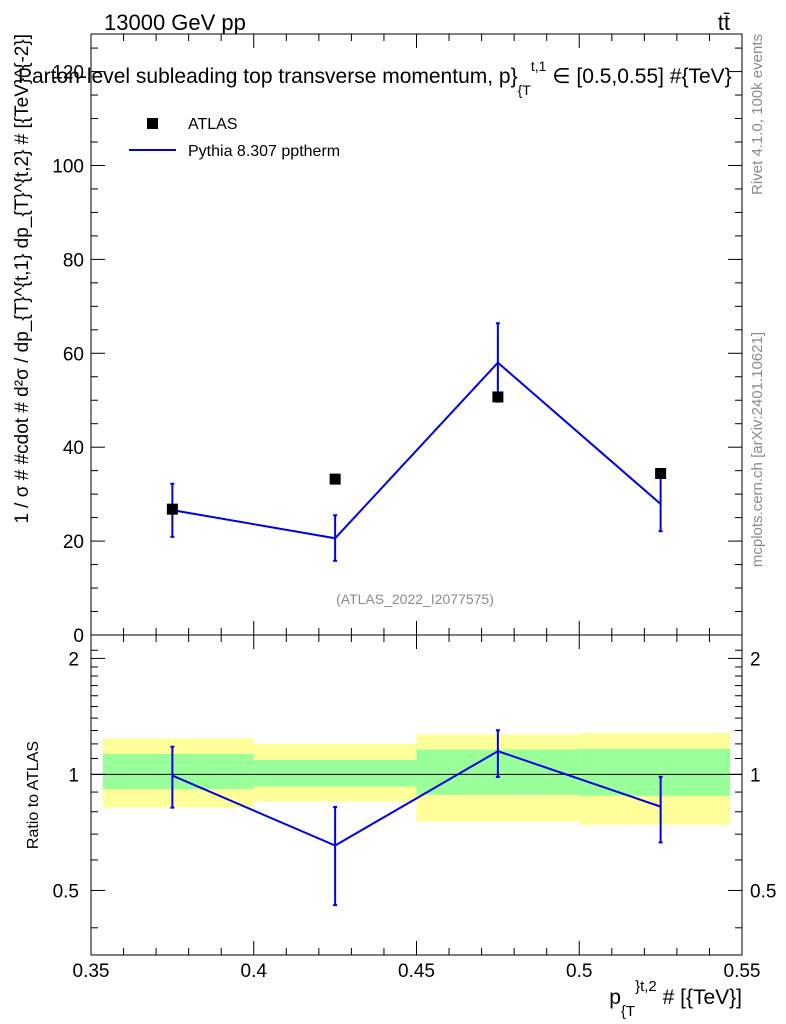  What do you see at coordinates (417, 450) in the screenshot?
I see `mc-line` at bounding box center [417, 450].